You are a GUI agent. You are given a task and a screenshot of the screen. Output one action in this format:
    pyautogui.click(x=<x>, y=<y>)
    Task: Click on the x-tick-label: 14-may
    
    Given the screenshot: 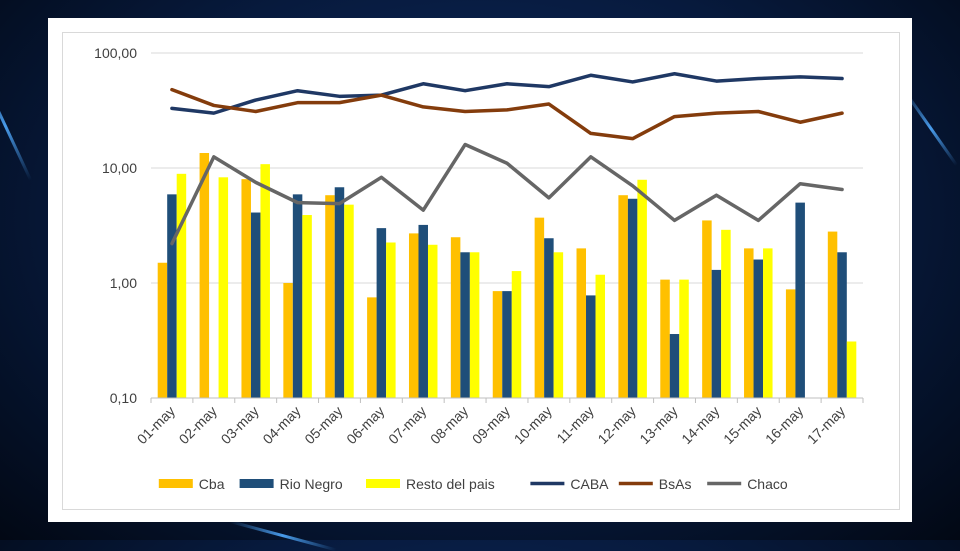 What is the action you would take?
    pyautogui.click(x=700, y=425)
    